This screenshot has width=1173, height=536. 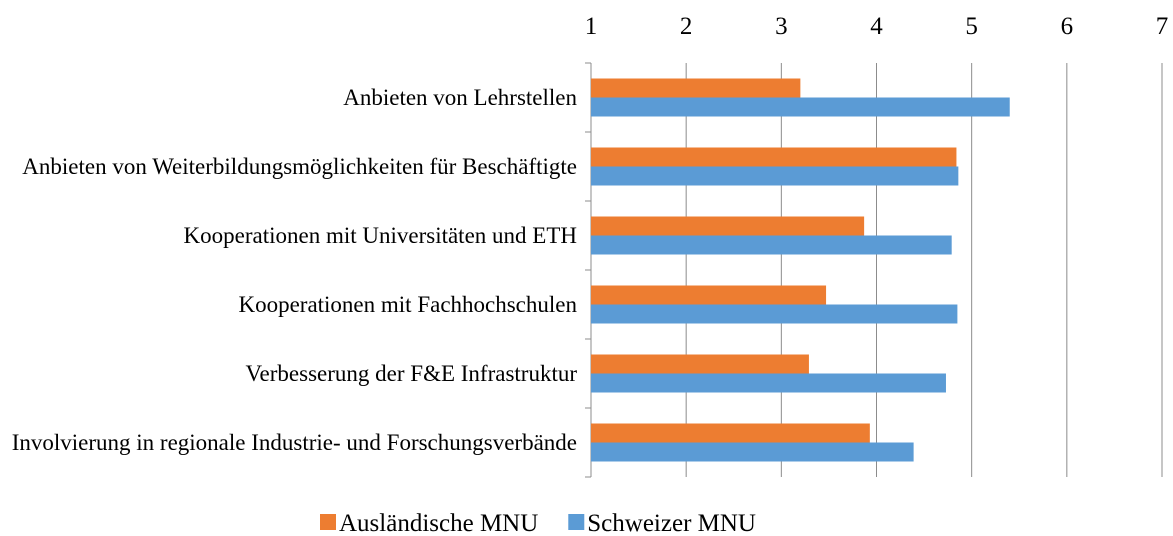 What do you see at coordinates (781, 26) in the screenshot?
I see `x-tick-label: 3` at bounding box center [781, 26].